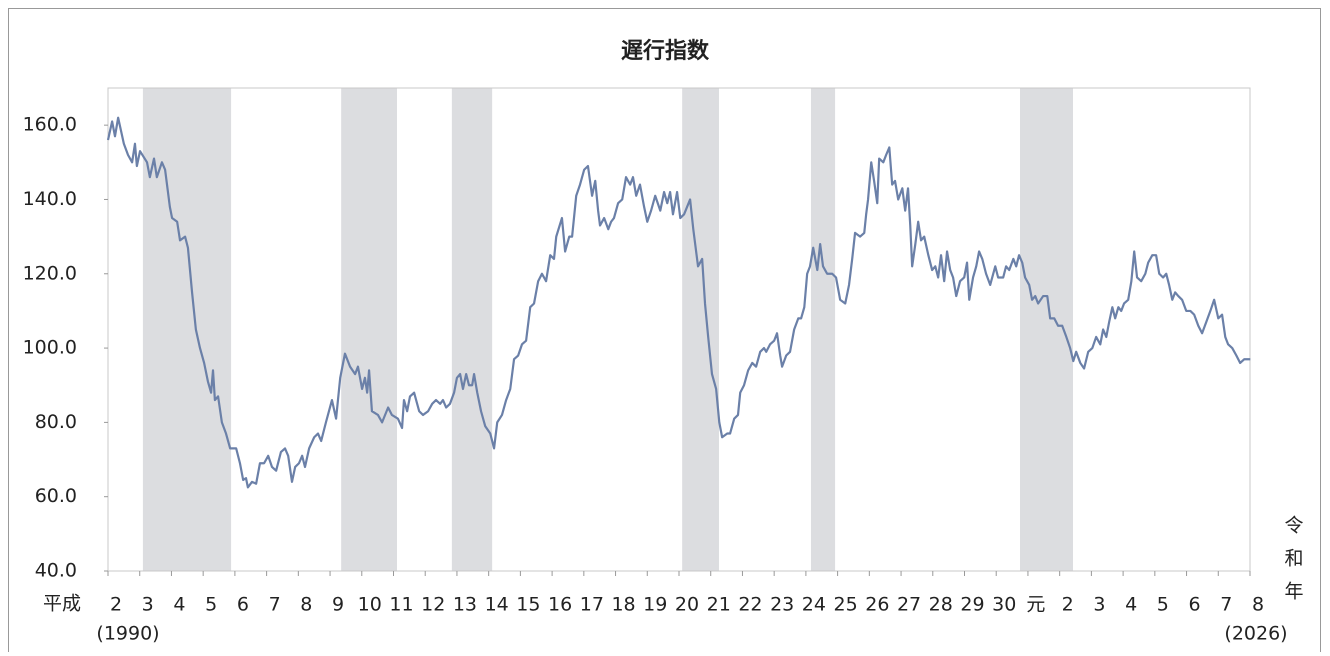  Describe the element at coordinates (665, 51) in the screenshot. I see `chart-title: 遅行指数` at that location.